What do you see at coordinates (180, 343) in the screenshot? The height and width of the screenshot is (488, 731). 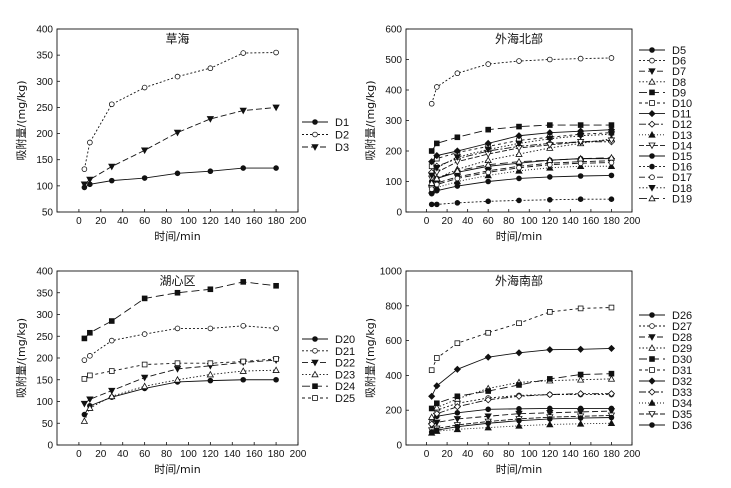 I see `series-line-d21` at bounding box center [180, 343].